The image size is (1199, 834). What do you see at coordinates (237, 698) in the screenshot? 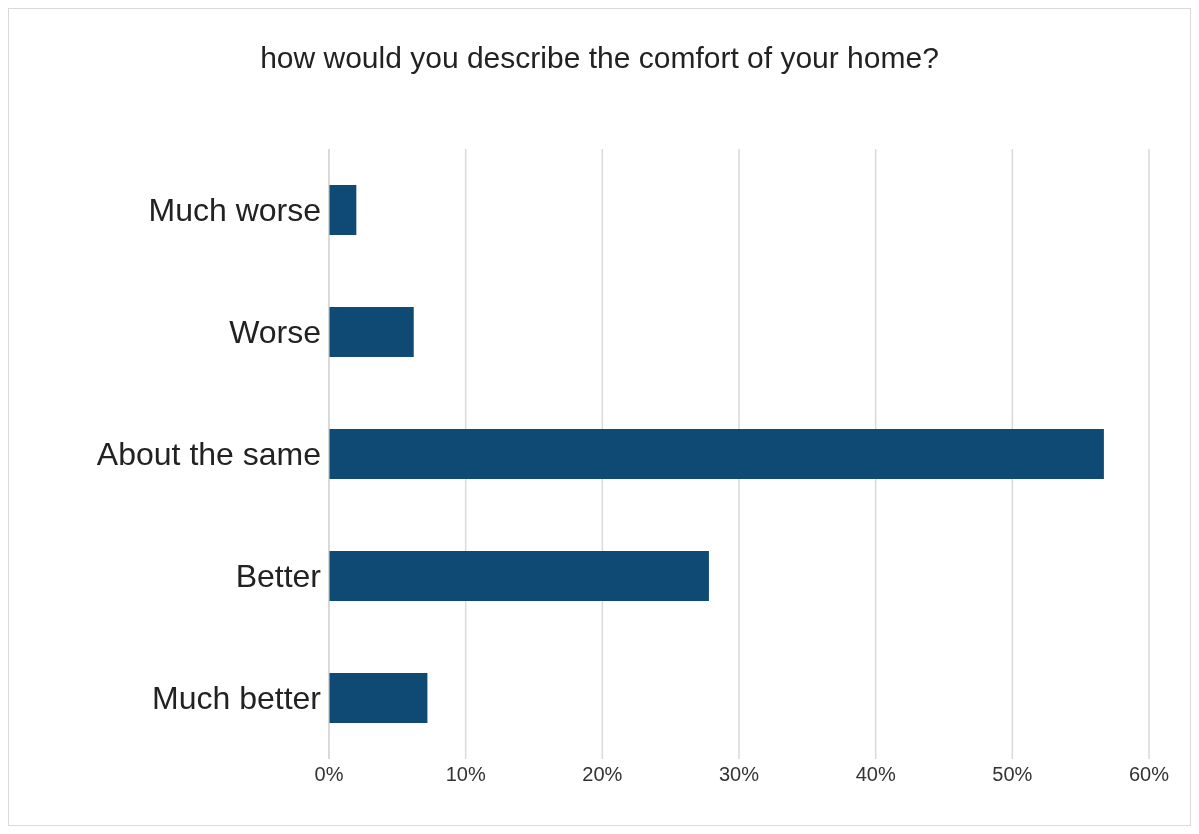
I see `y-tick-label: Much better` at bounding box center [237, 698].